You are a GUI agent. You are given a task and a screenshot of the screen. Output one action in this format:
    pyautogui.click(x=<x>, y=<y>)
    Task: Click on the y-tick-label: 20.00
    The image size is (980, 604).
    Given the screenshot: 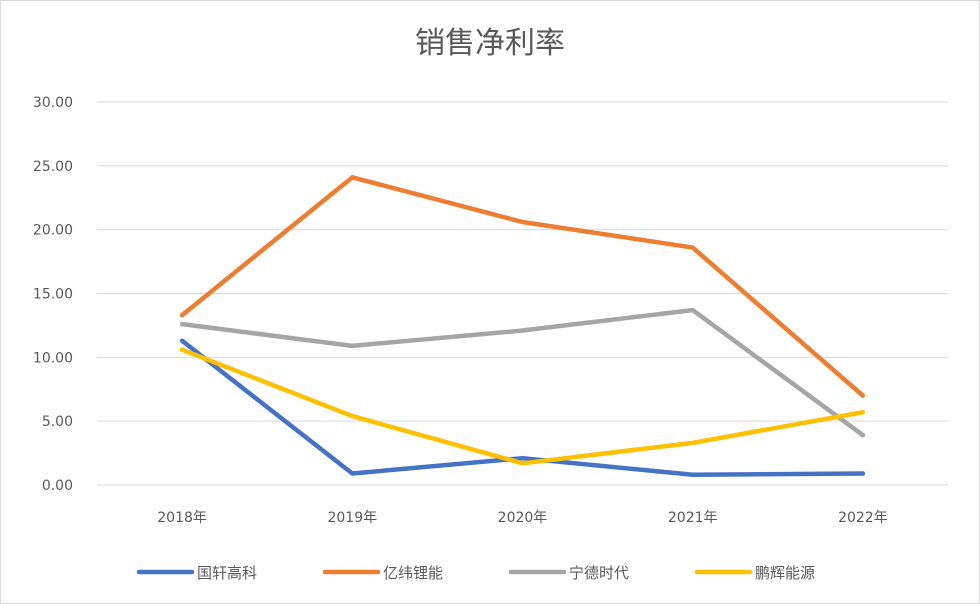 What is the action you would take?
    pyautogui.click(x=53, y=231)
    